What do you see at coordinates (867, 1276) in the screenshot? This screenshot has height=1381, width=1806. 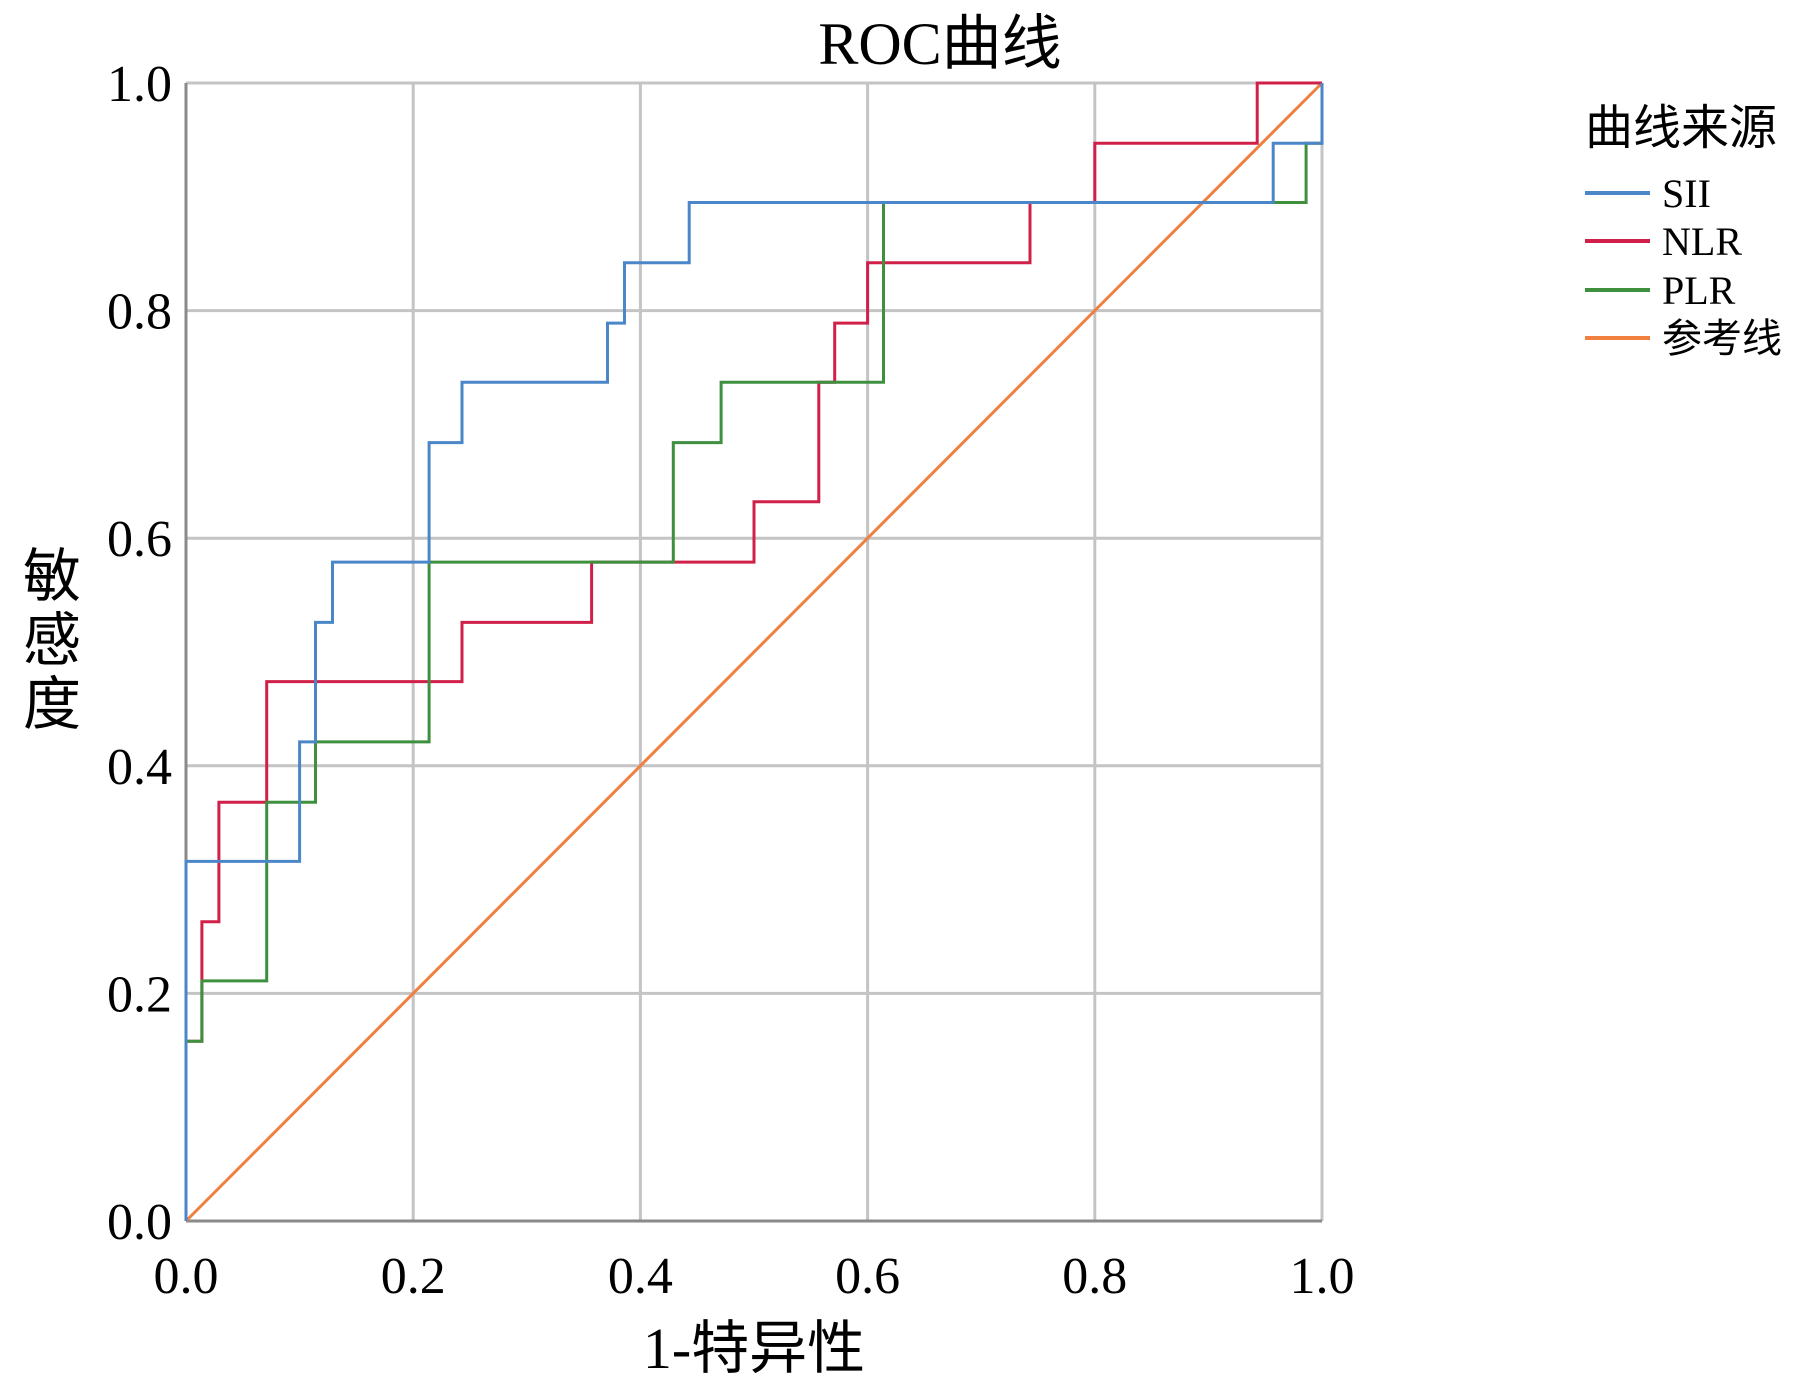 I see `x-tick-label: 0.6` at bounding box center [867, 1276].